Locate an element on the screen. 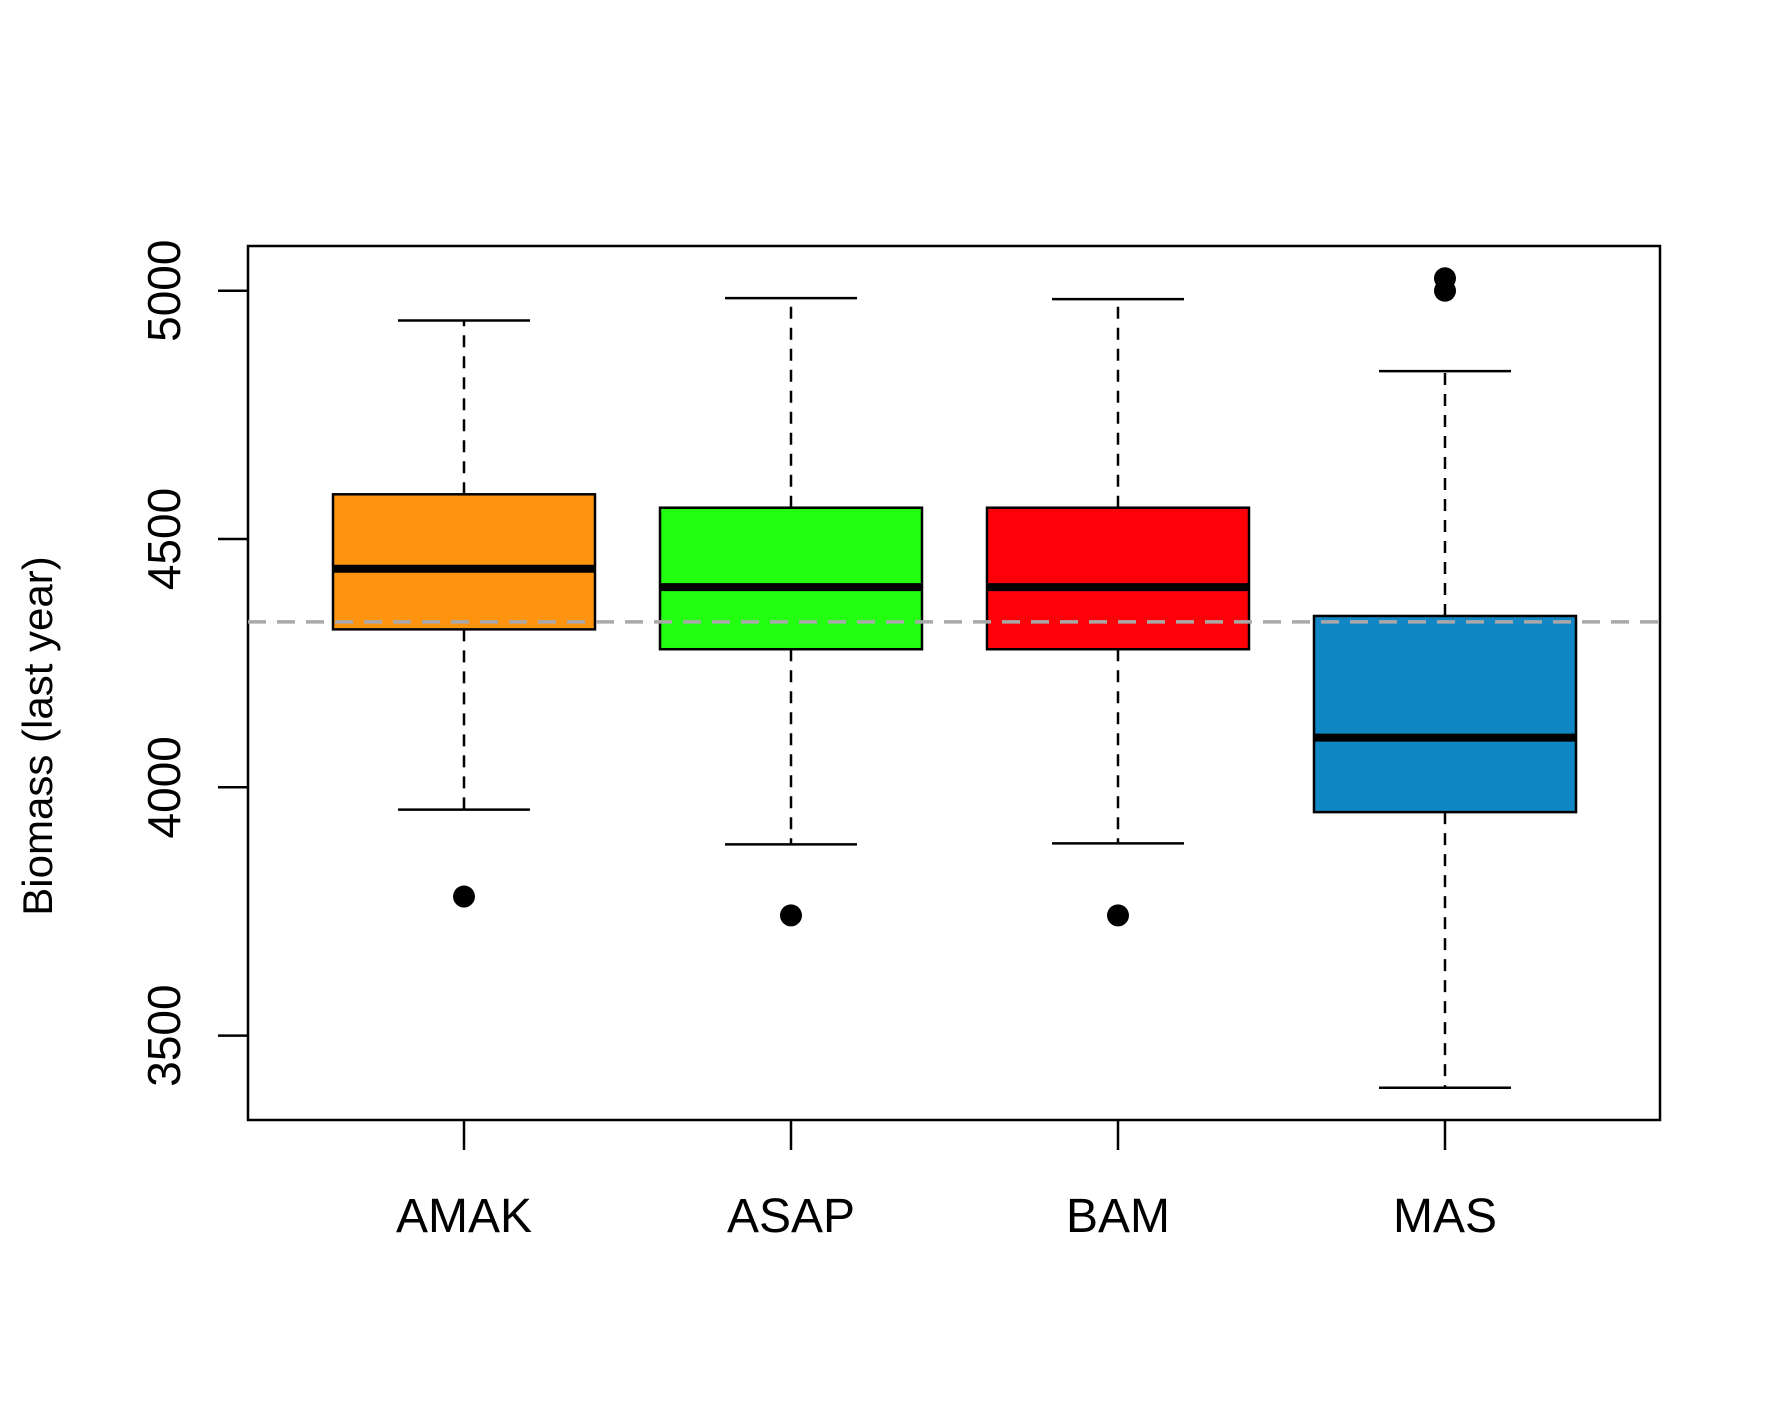 This screenshot has width=1771, height=1417. box-group-mas is located at coordinates (1445, 678).